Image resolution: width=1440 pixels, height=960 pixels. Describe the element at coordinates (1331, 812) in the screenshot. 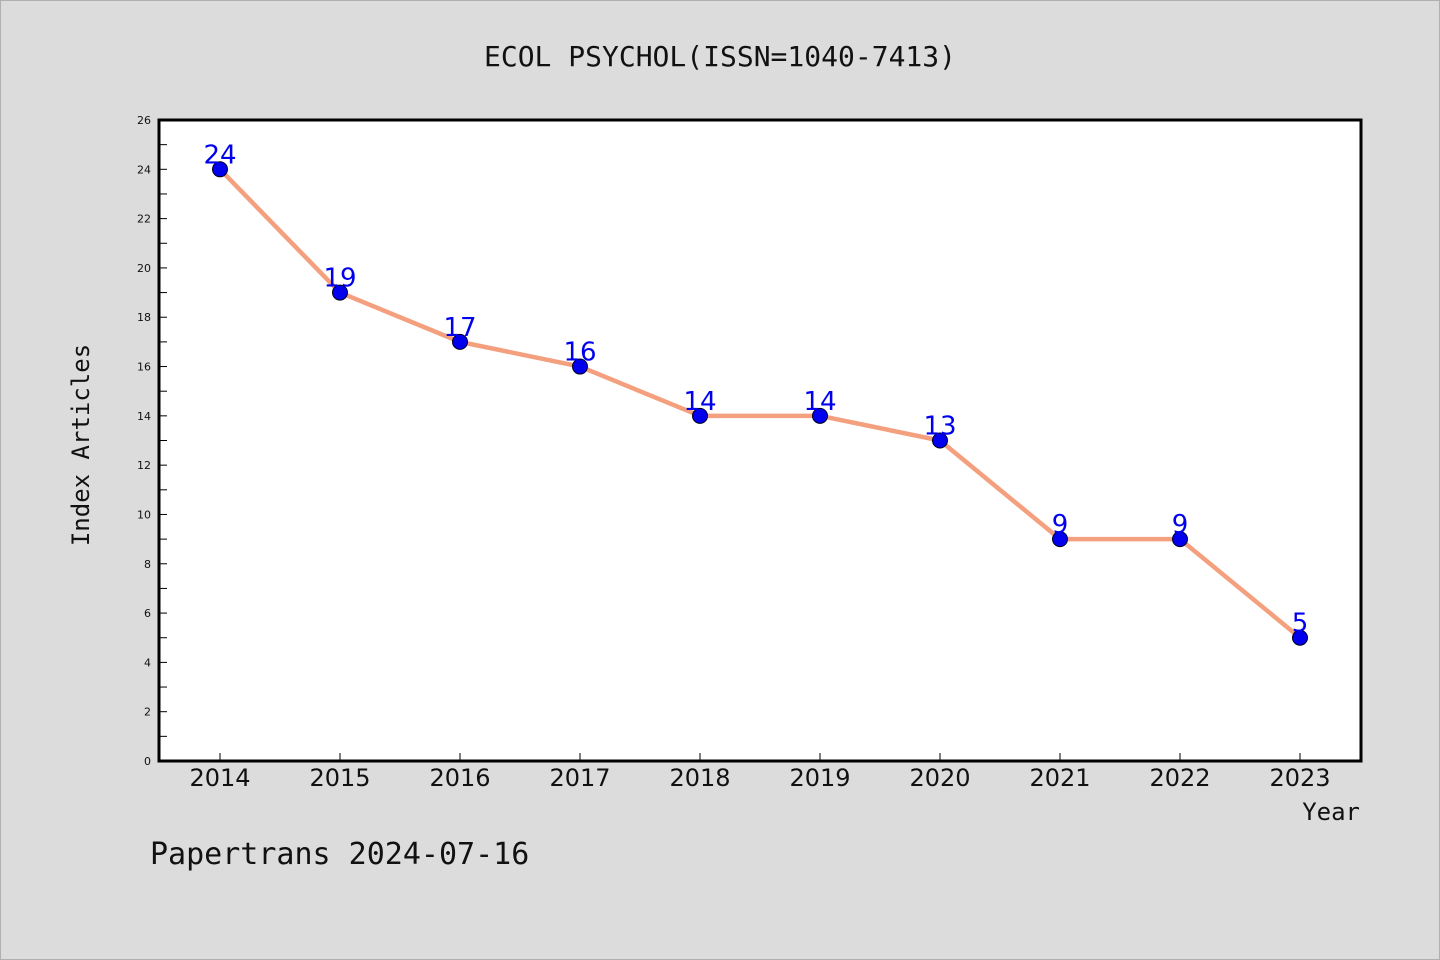

I see `x-axis-label: Year` at that location.